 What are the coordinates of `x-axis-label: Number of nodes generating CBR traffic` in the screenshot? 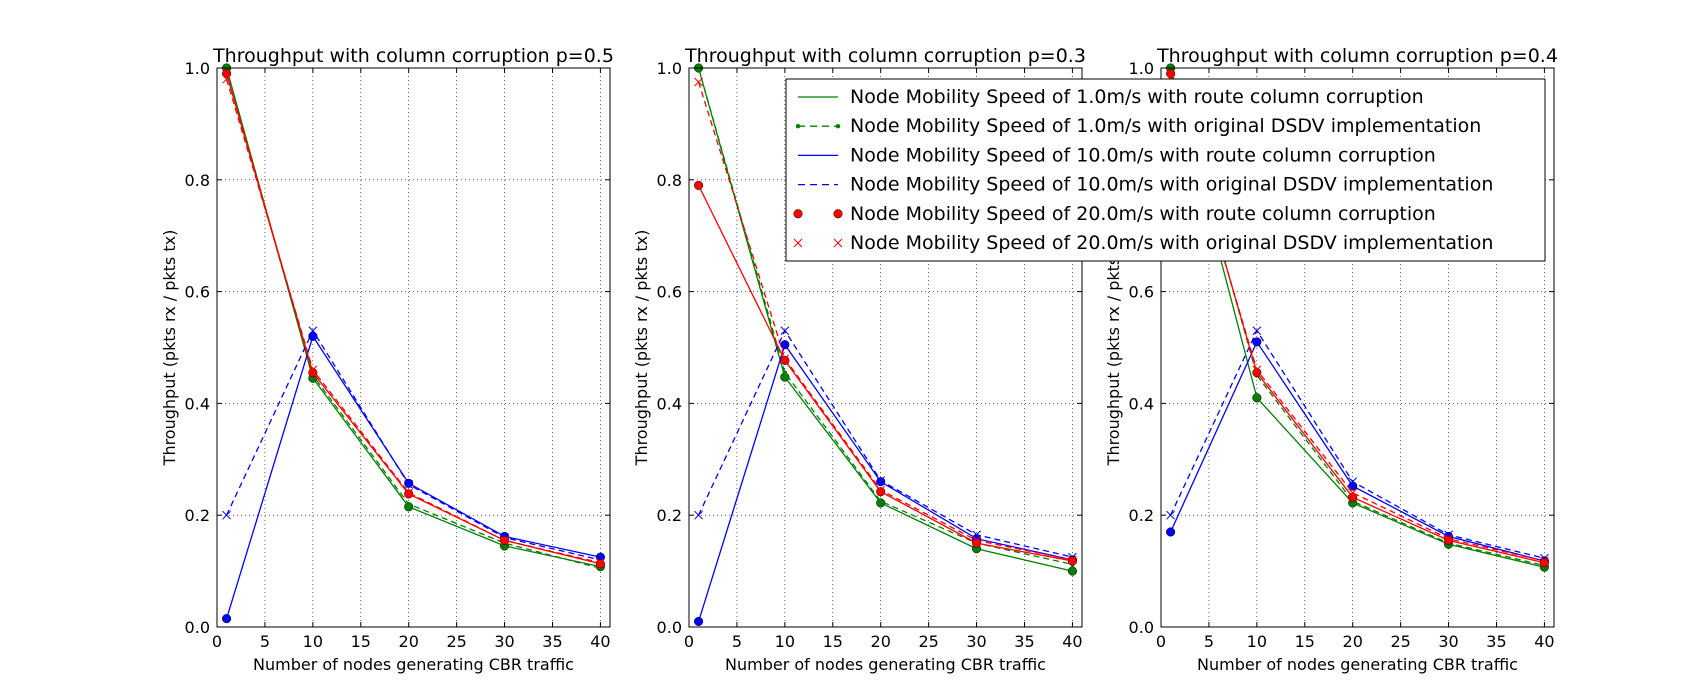 It's located at (885, 664).